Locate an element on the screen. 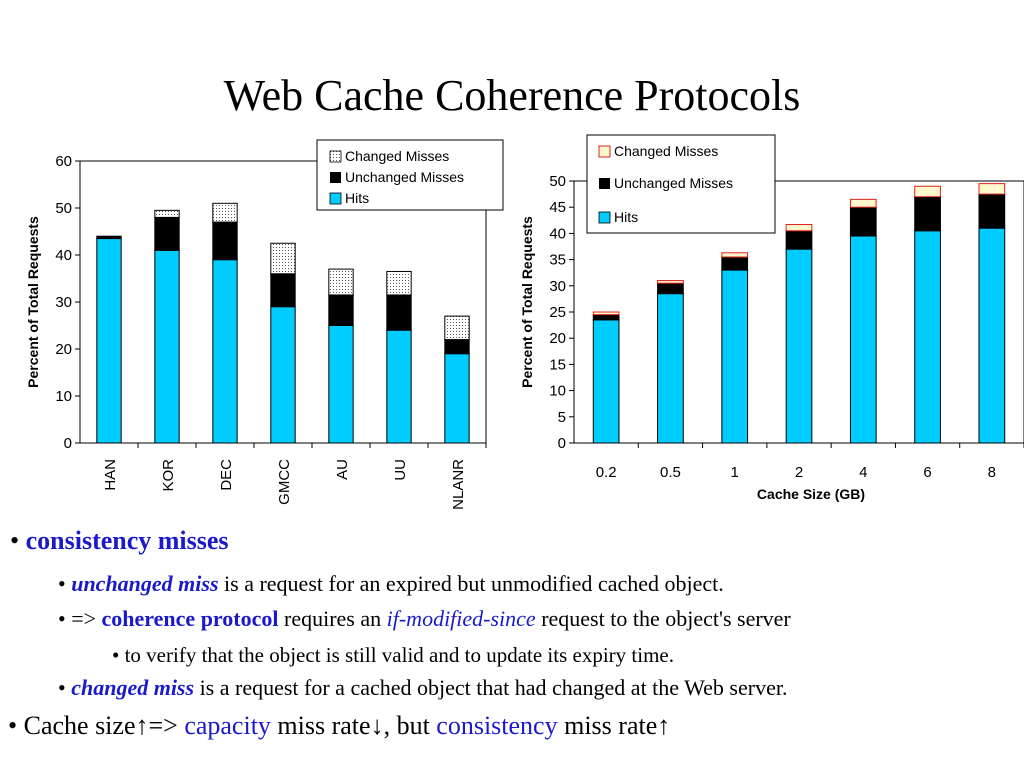 This screenshot has width=1024, height=768. bullet-text: request to the object's server is located at coordinates (663, 618).